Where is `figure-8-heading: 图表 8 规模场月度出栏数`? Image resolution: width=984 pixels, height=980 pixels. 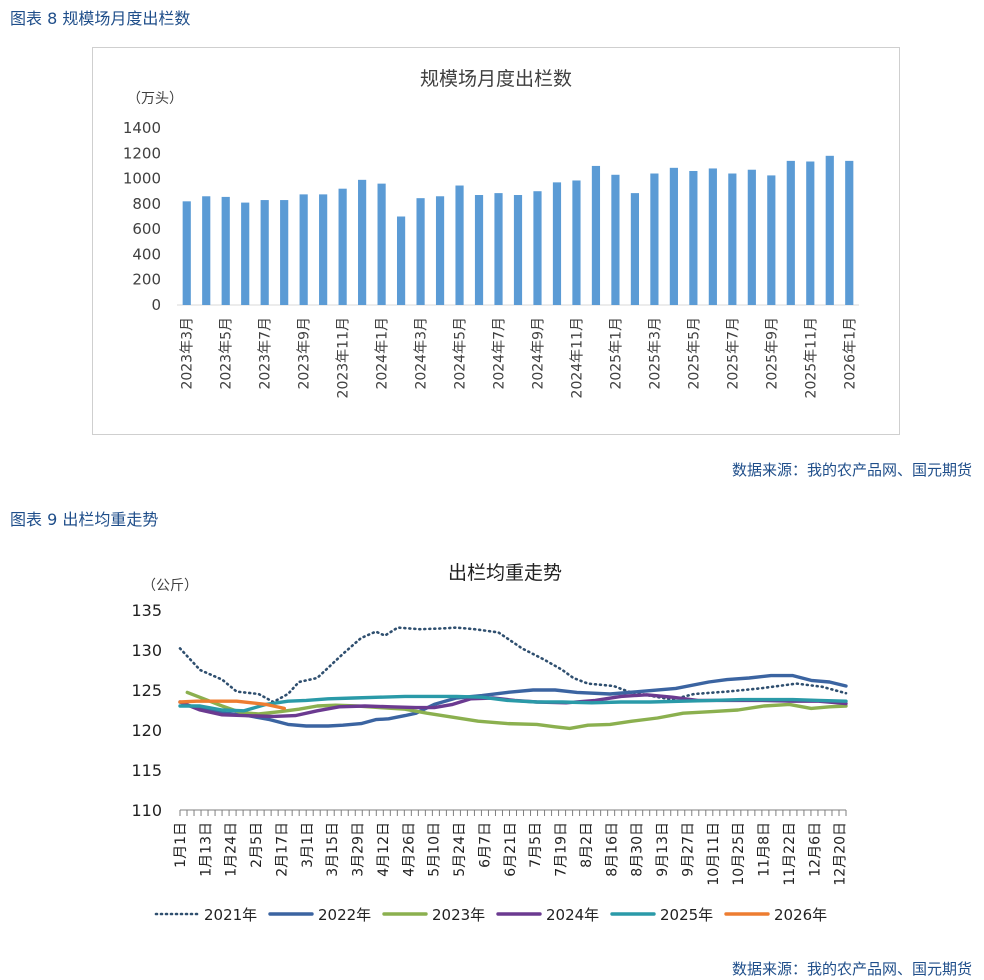 figure-8-heading: 图表 8 规模场月度出栏数 is located at coordinates (100, 18).